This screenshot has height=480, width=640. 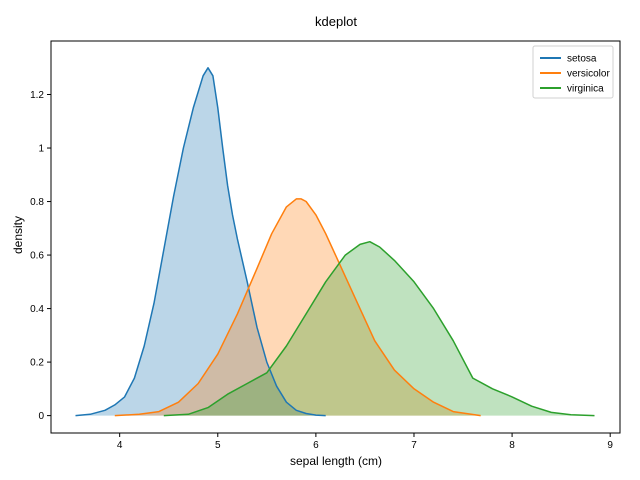 I want to click on x-tick-label: 7, so click(x=414, y=445).